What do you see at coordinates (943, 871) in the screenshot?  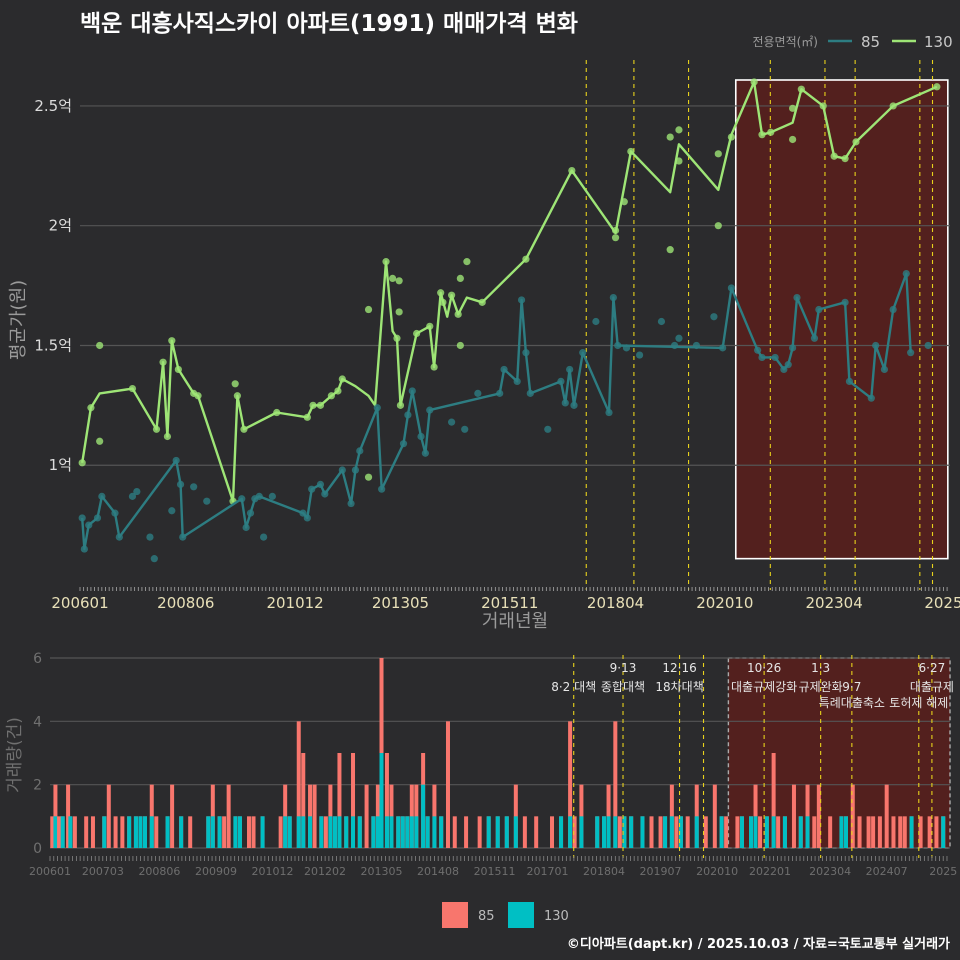 I see `bar-x-tick-label: 2025` at bounding box center [943, 871].